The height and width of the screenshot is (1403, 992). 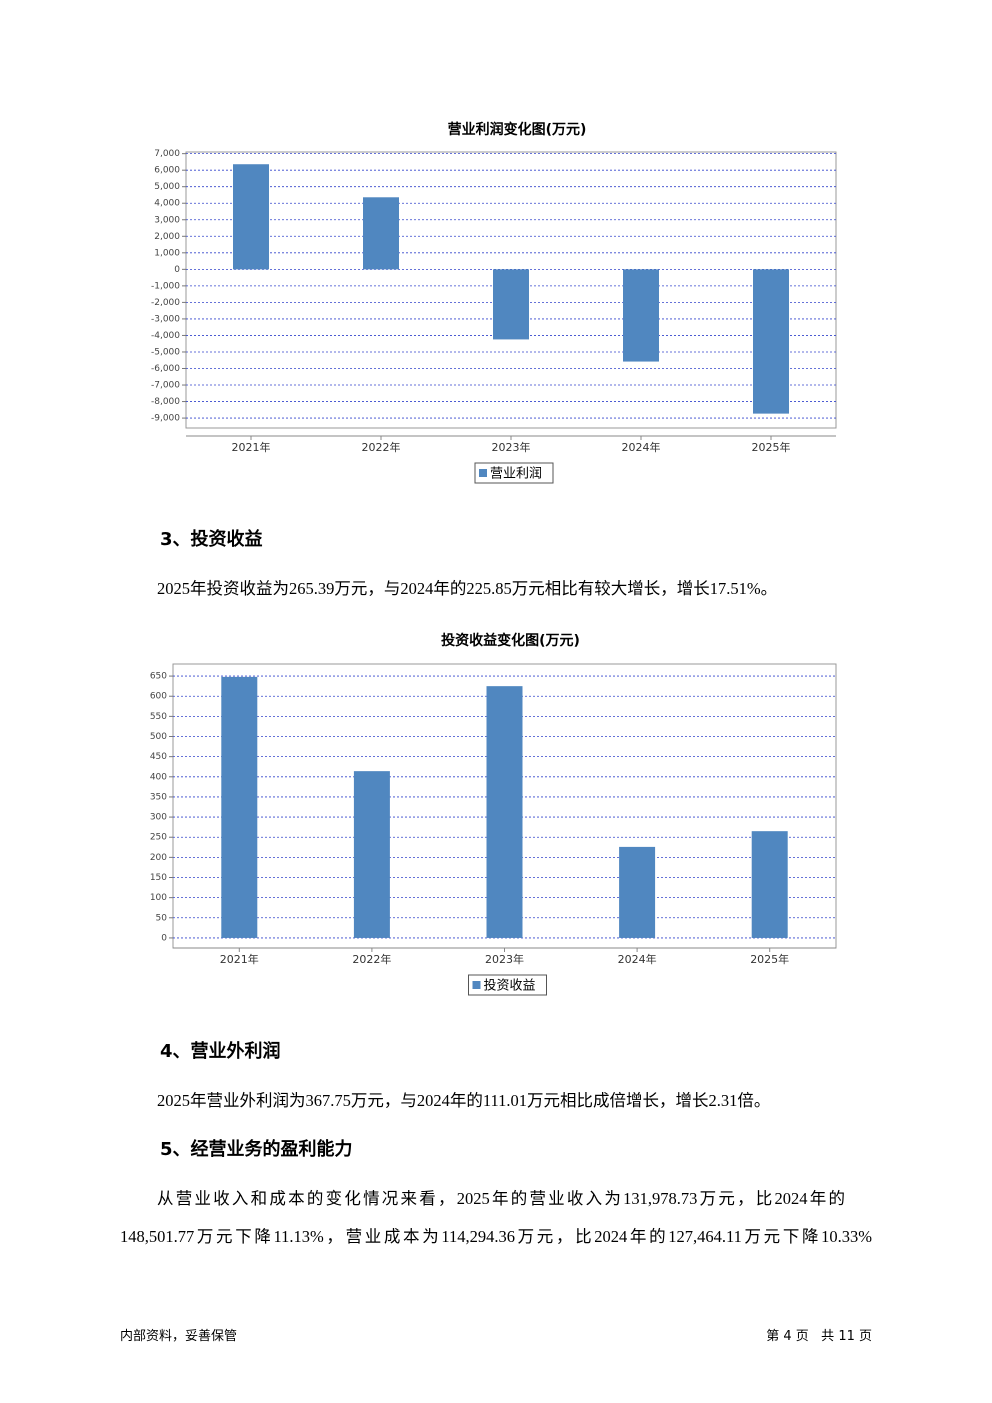 I want to click on y-tick-label: 650, so click(x=158, y=677).